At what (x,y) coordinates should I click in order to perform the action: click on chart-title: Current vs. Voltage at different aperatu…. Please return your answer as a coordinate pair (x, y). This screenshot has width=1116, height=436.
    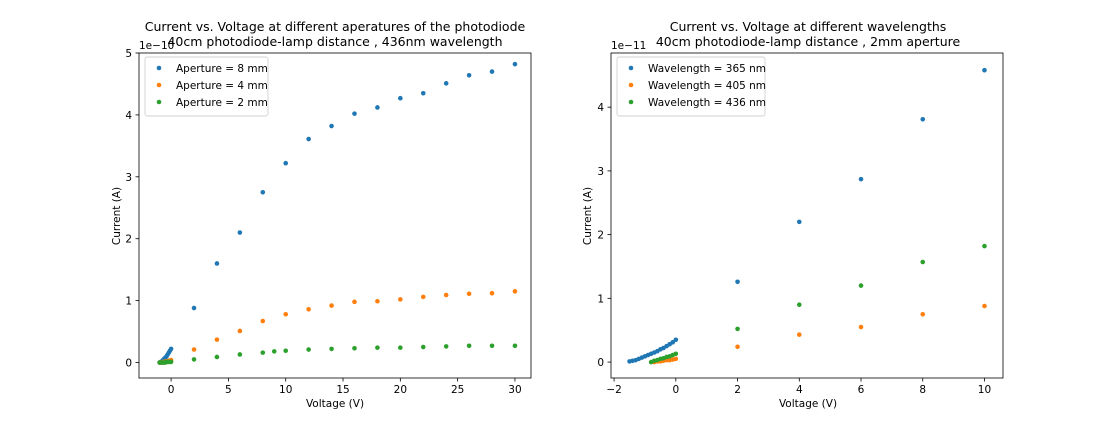
    Looking at the image, I should click on (335, 26).